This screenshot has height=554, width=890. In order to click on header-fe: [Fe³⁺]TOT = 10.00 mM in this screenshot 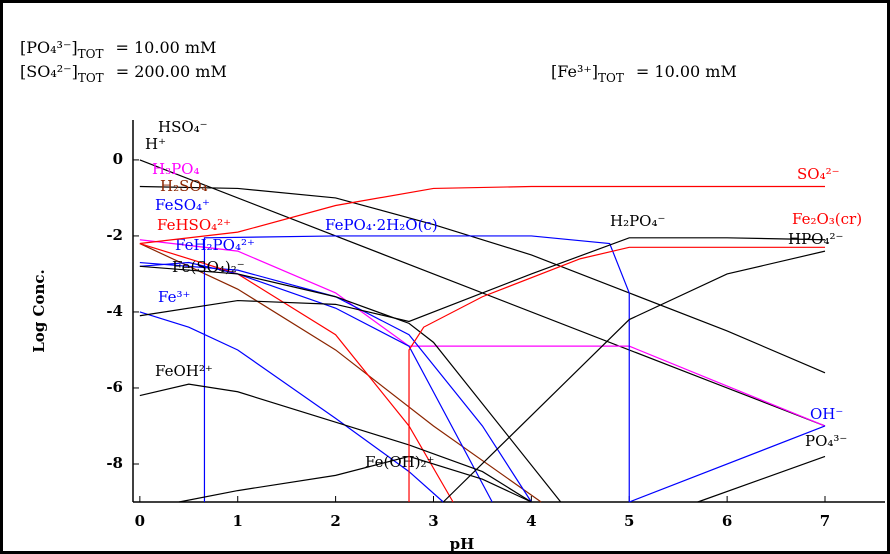, I will do `click(644, 73)`.